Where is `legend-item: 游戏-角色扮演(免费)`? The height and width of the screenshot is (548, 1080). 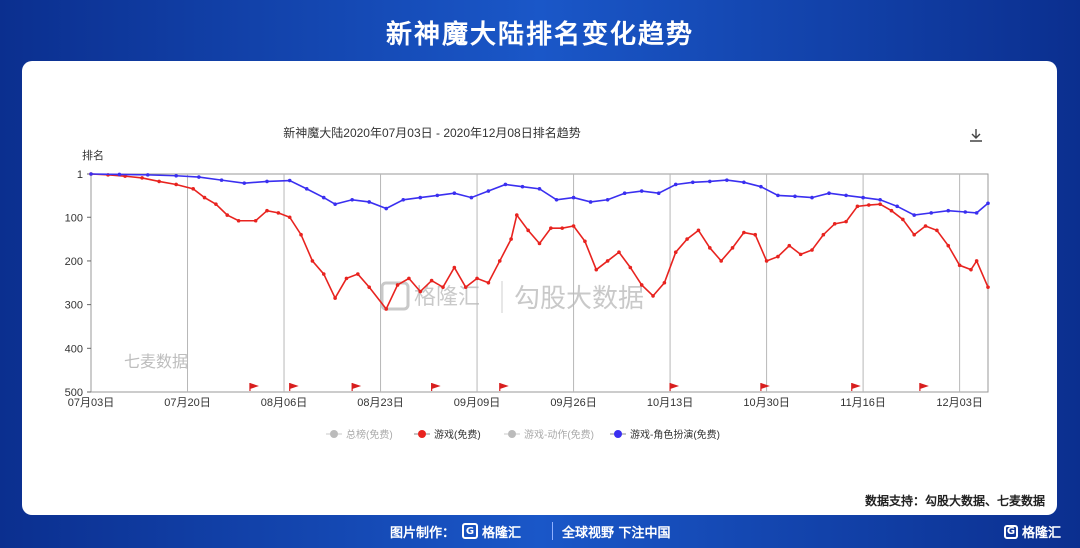
legend-item: 游戏-角色扮演(免费) is located at coordinates (665, 434).